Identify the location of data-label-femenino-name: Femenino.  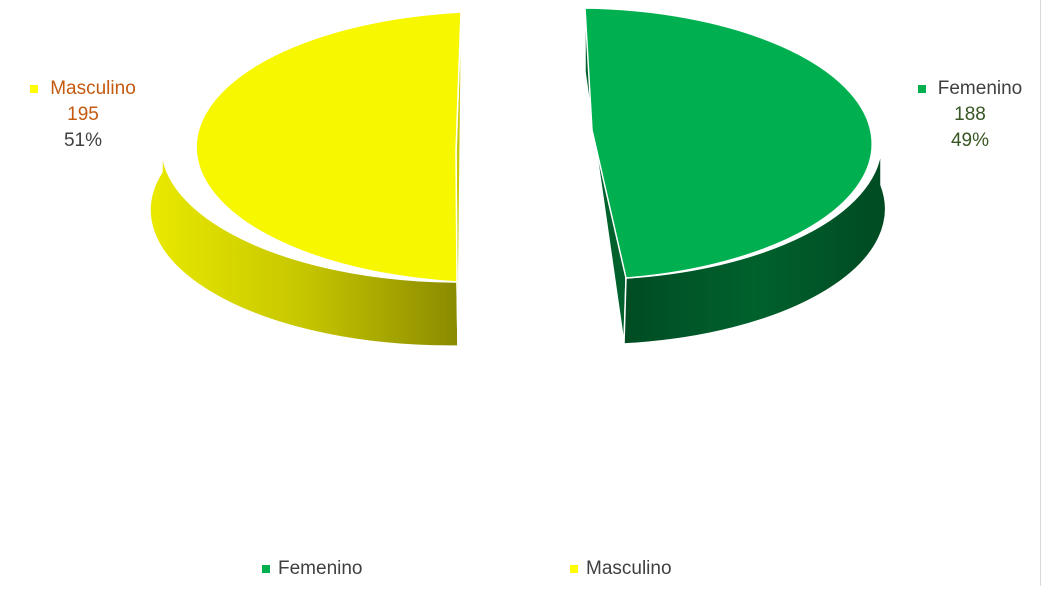
(980, 88).